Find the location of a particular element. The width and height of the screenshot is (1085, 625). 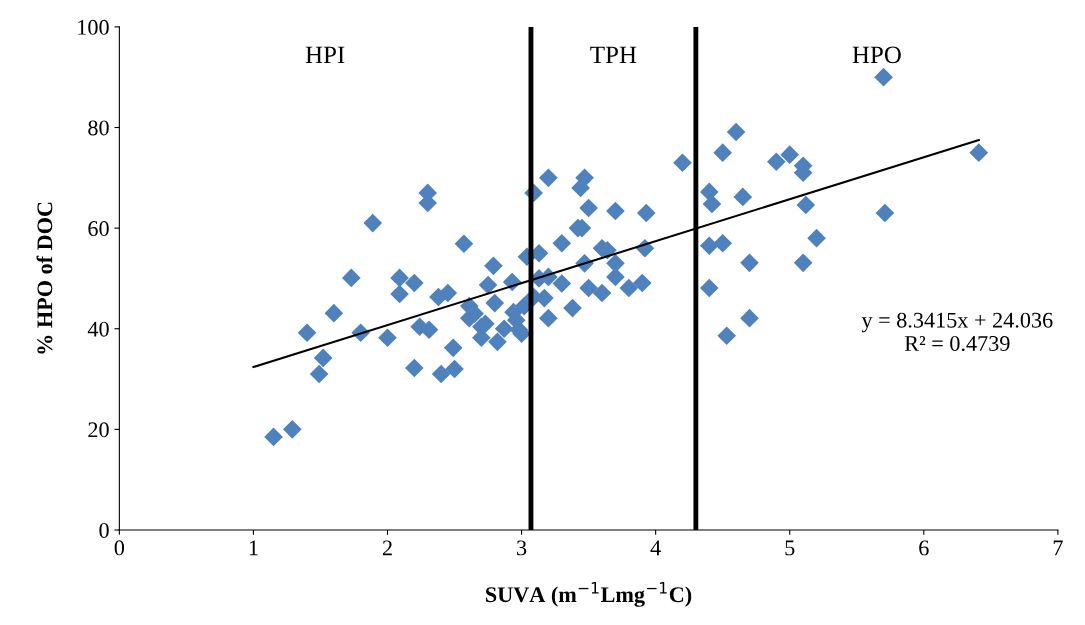

y-tick-label: 60 is located at coordinates (98, 229).